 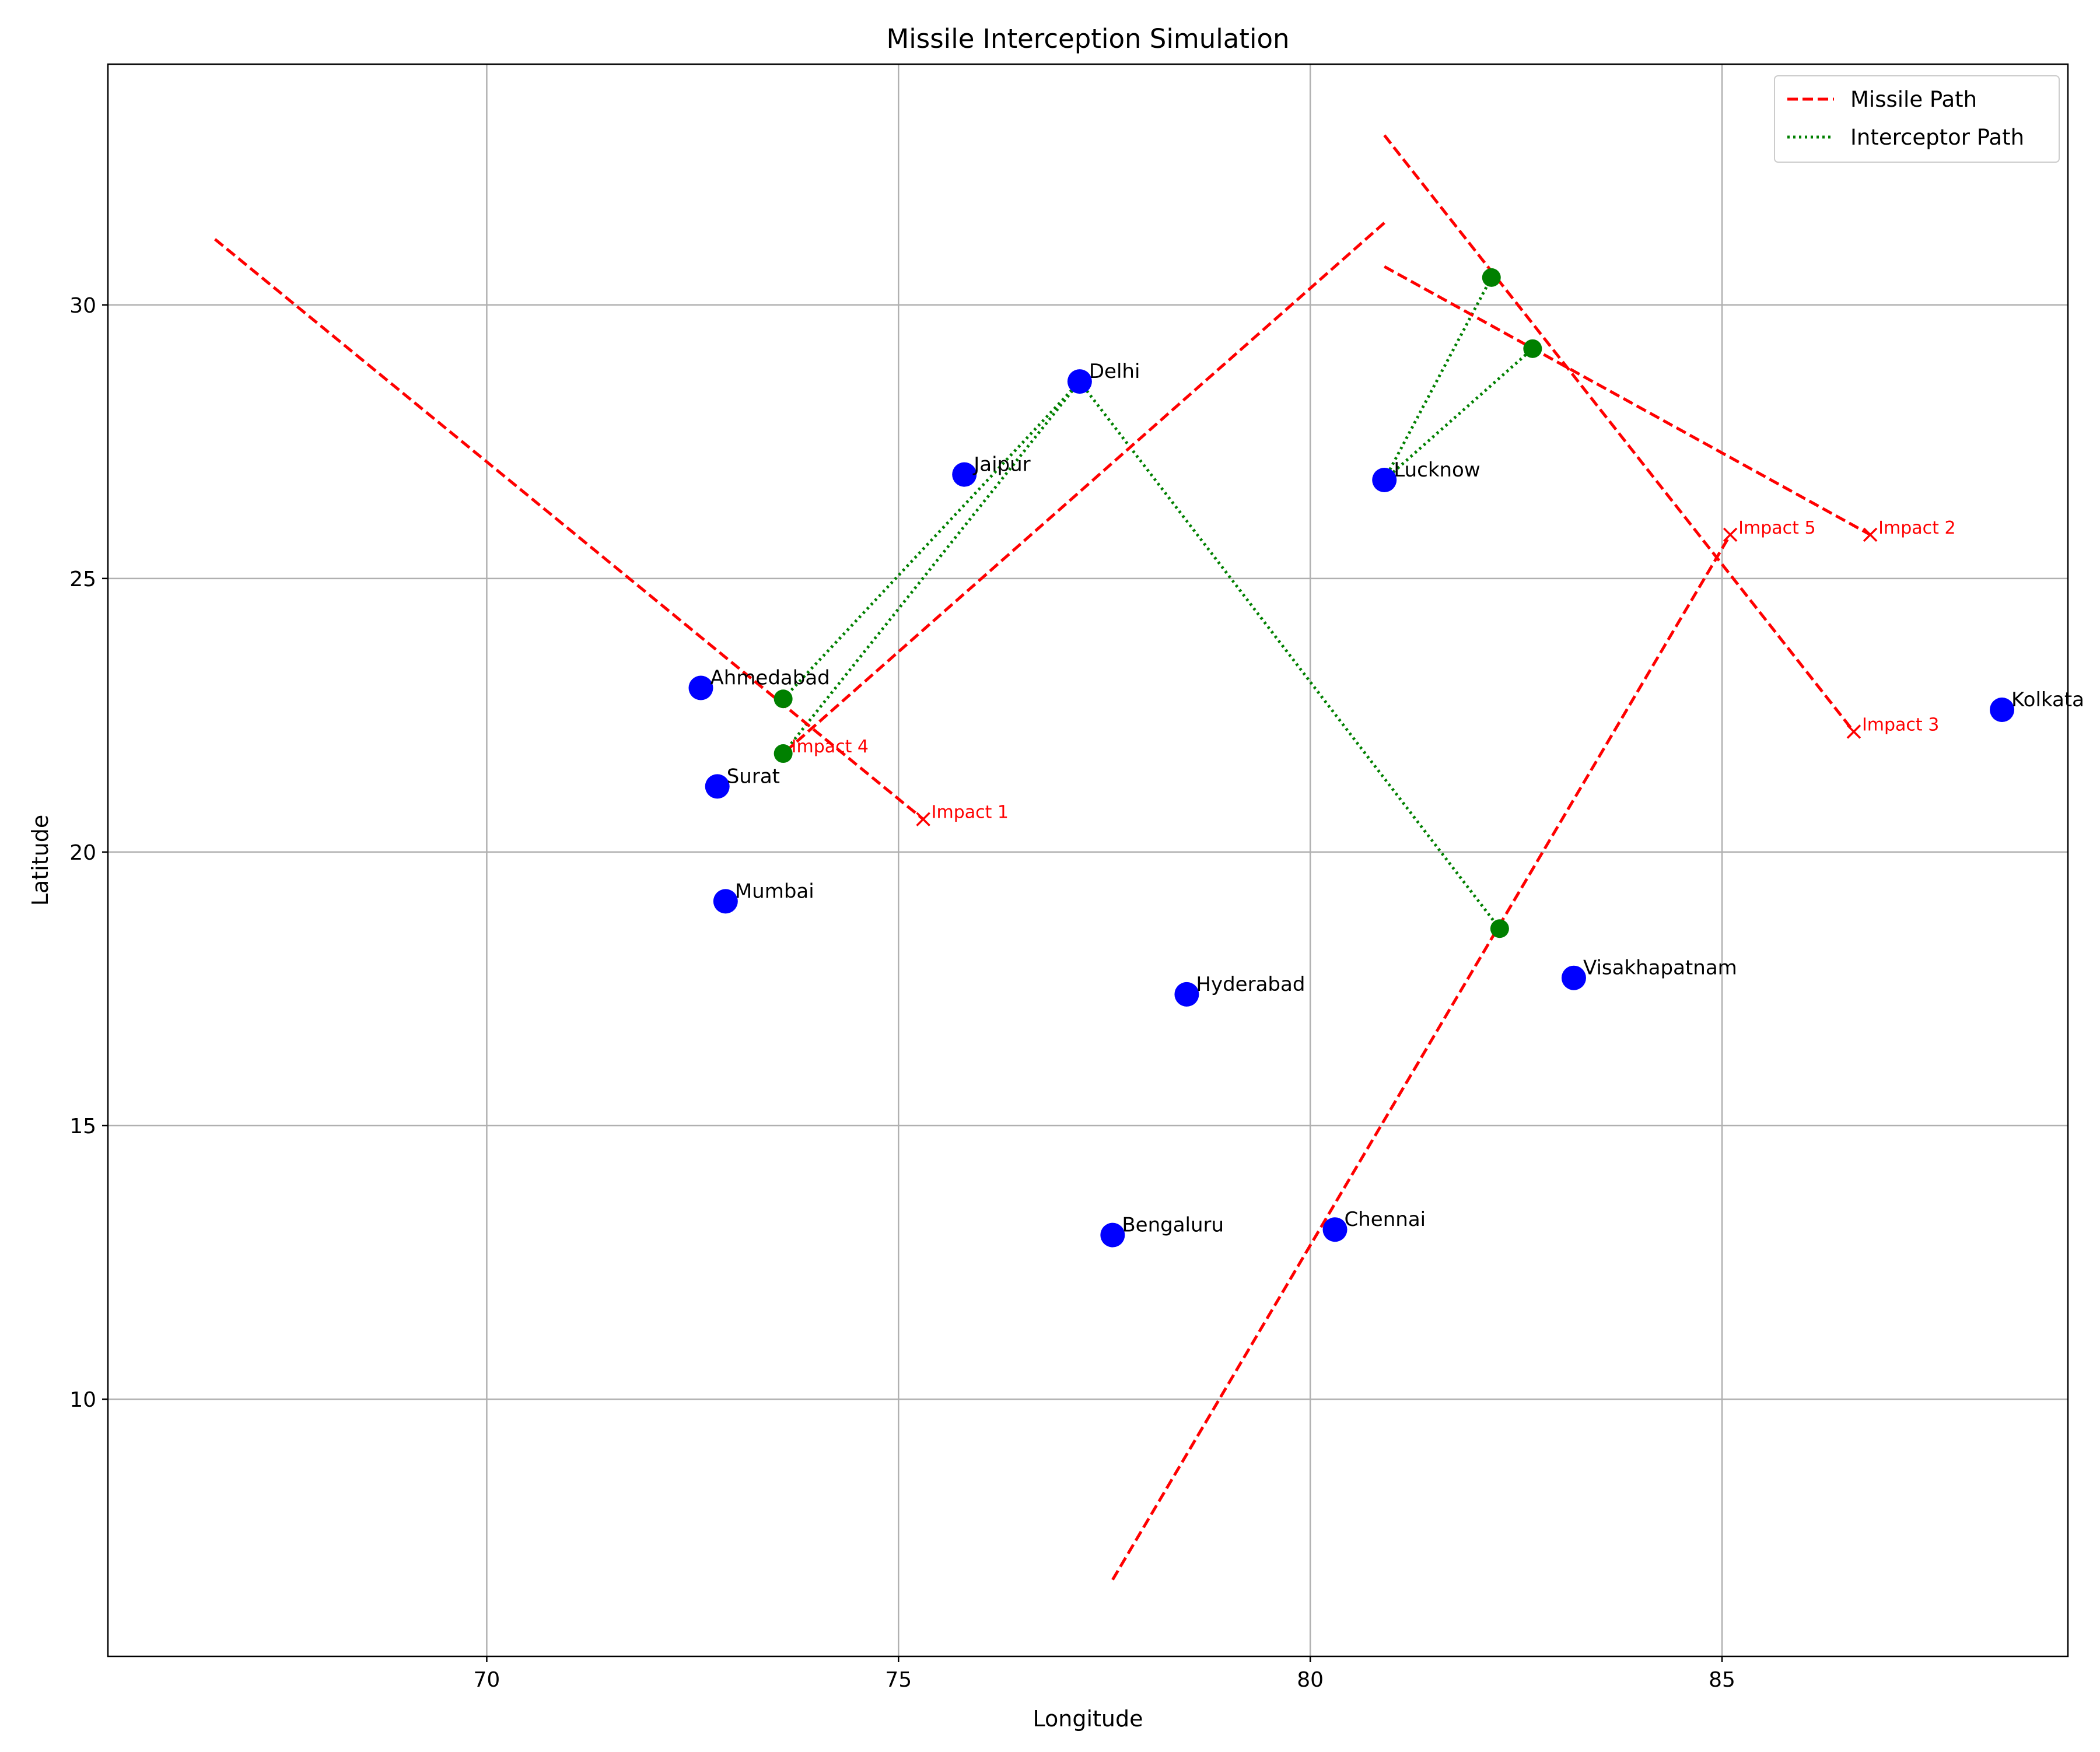 What do you see at coordinates (82, 1126) in the screenshot?
I see `y-tick-label: 15` at bounding box center [82, 1126].